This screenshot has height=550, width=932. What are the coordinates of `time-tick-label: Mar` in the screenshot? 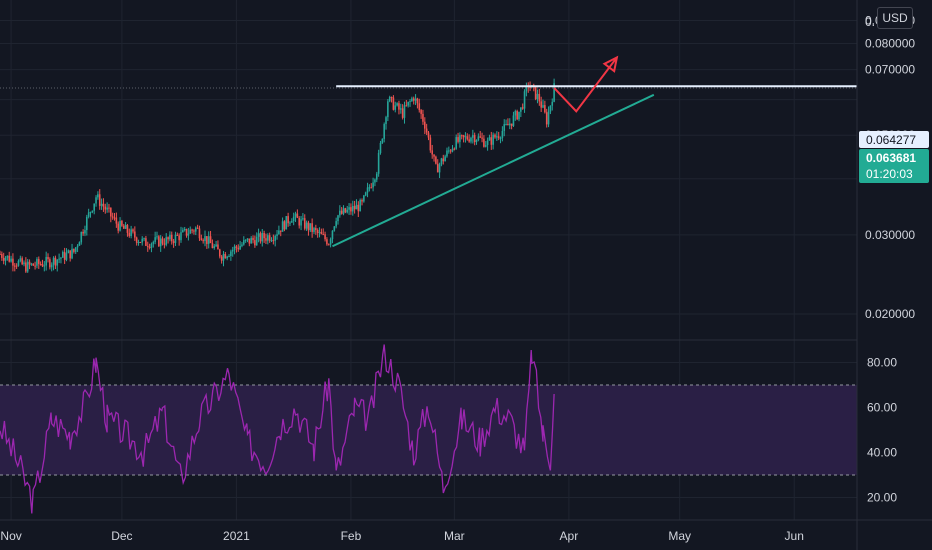 It's located at (454, 536).